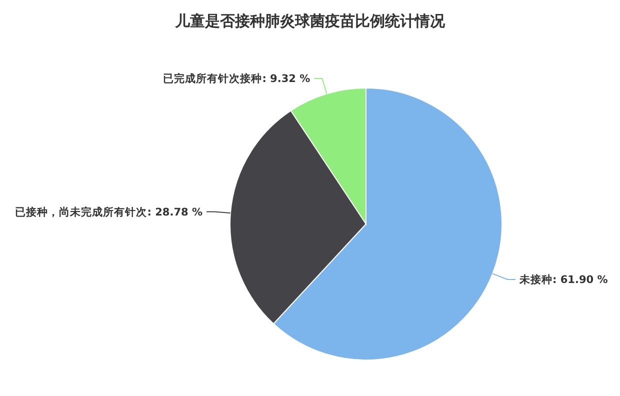 The width and height of the screenshot is (620, 396). What do you see at coordinates (109, 211) in the screenshot?
I see `slice-label: 已接种，尚未完成所有针次: 28.78 %` at bounding box center [109, 211].